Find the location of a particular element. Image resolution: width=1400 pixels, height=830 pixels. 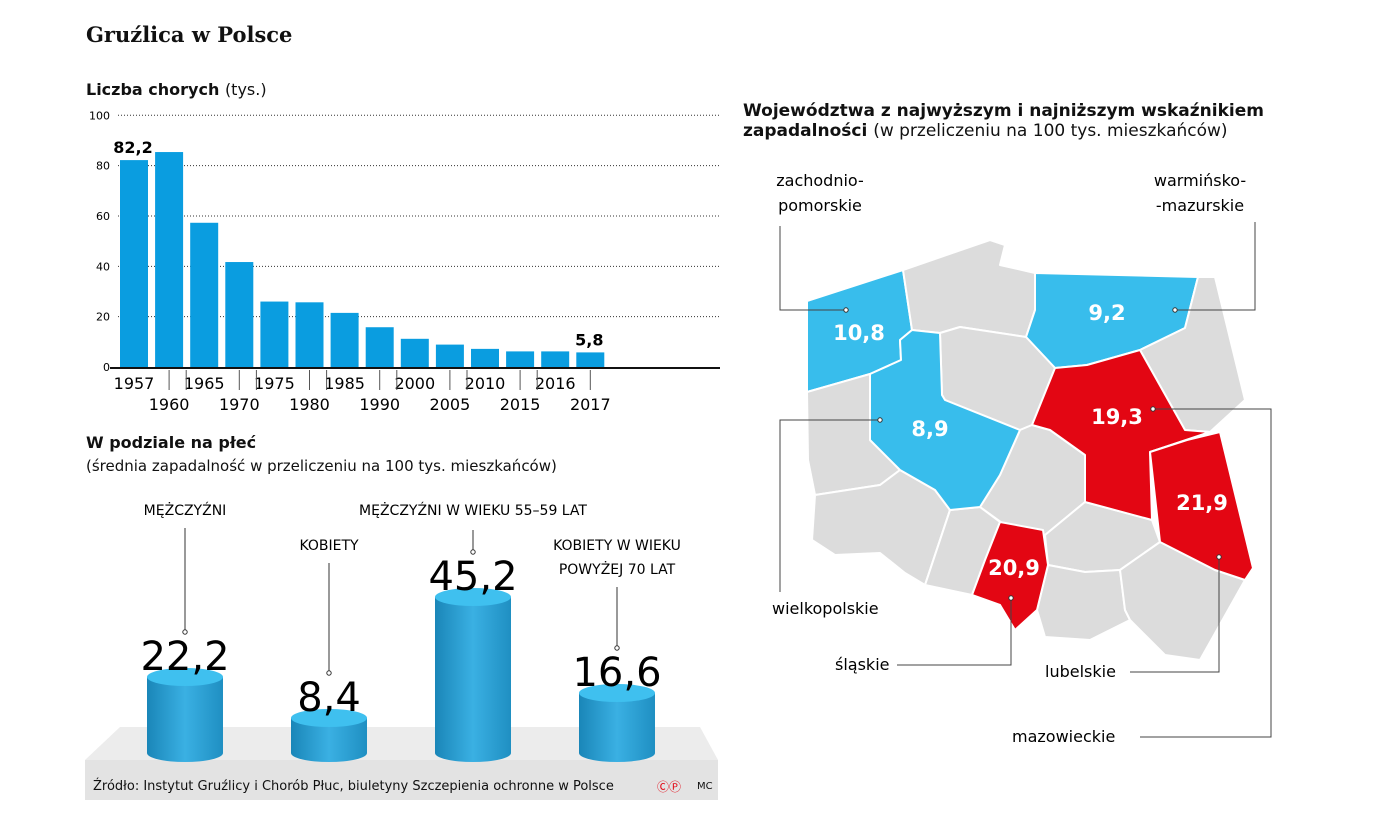

leader-line-zachodniopomorskie is located at coordinates (812, 268).